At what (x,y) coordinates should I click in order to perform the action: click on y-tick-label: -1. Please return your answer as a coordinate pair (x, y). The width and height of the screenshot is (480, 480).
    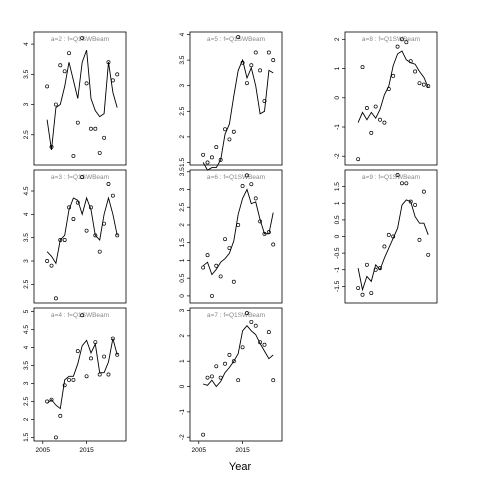
    Looking at the image, I should click on (337, 269).